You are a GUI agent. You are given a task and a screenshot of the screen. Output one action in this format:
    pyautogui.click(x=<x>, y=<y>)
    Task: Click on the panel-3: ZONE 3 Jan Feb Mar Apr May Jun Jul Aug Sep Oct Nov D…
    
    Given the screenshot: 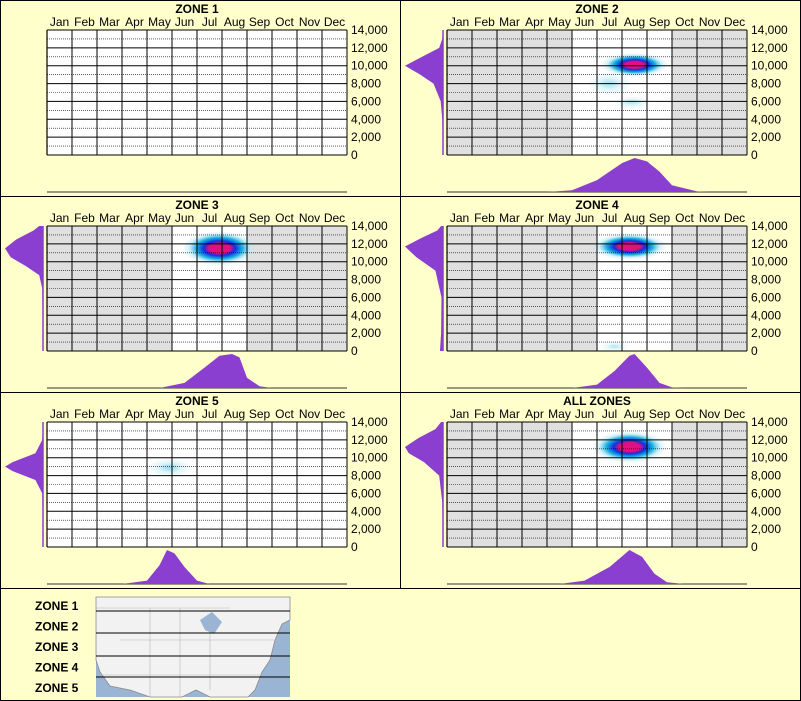 What is the action you would take?
    pyautogui.click(x=200, y=294)
    